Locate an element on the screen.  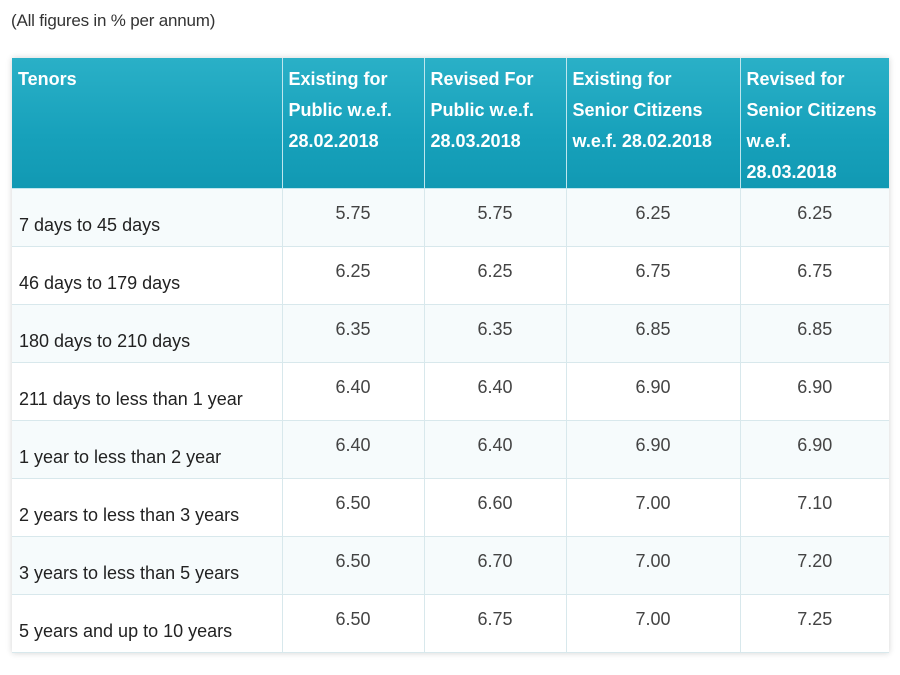
header-revised-public: Revised For Public w.e.f. 28.03.2018 is located at coordinates (495, 123).